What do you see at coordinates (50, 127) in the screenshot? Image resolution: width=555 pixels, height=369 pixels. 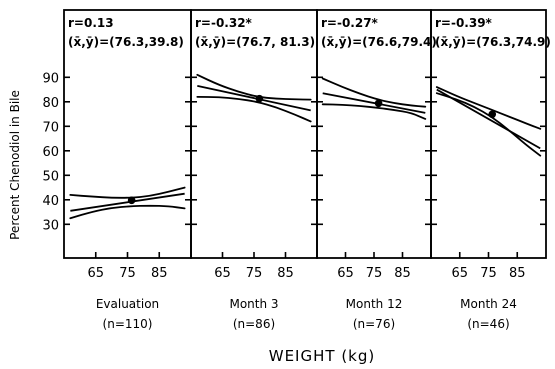 I see `y-tick-label: 70` at bounding box center [50, 127].